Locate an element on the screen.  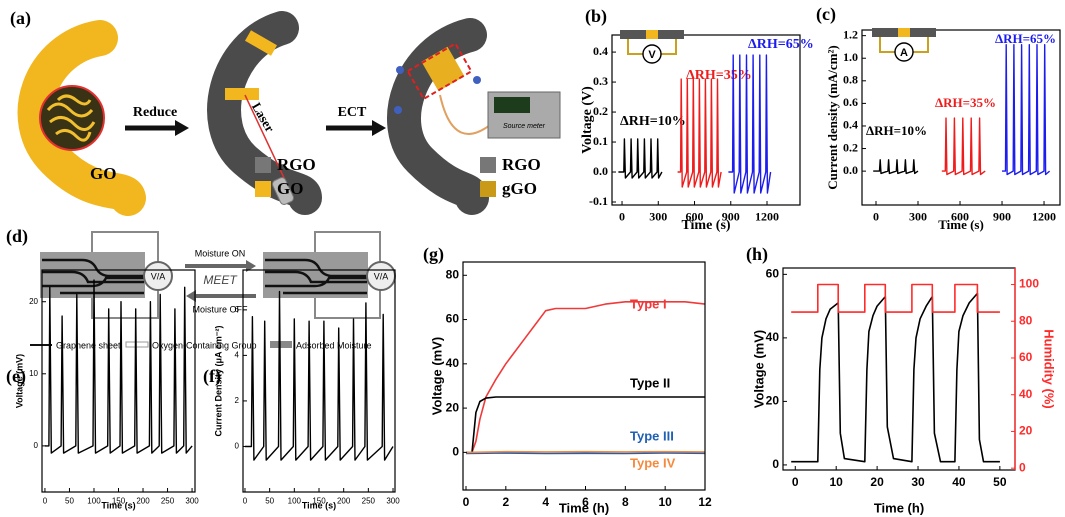
y-axis-label: Voltage (V) is located at coordinates (587, 120).